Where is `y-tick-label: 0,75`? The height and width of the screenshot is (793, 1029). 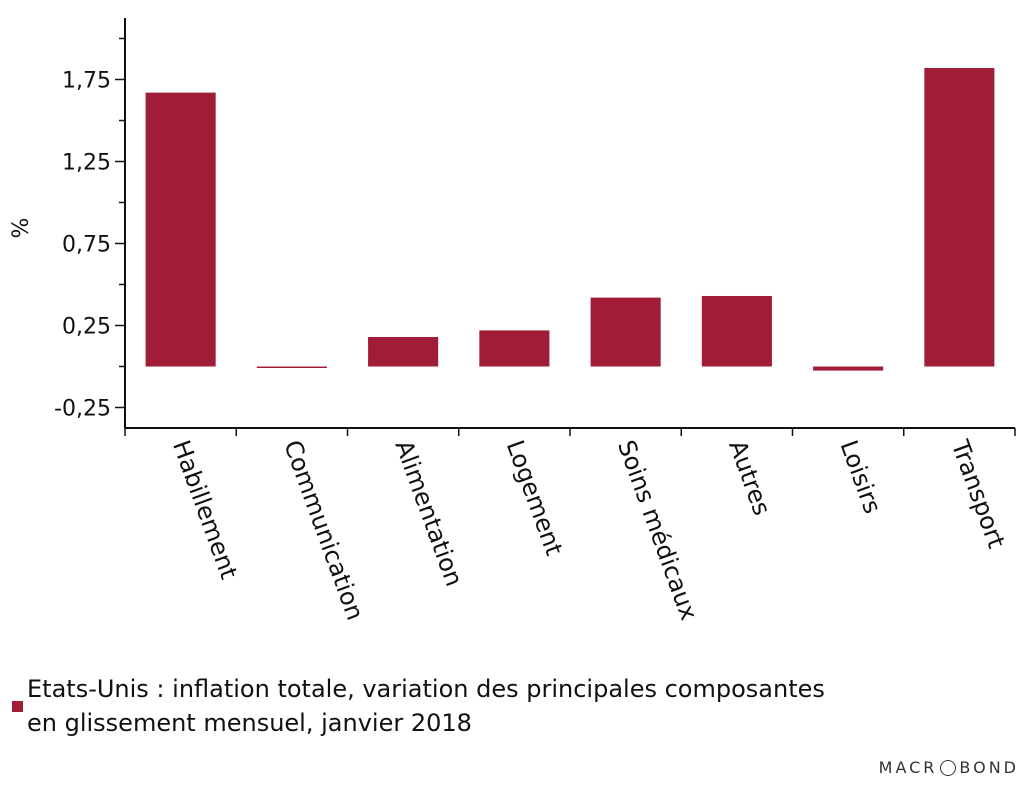
y-tick-label: 0,75 is located at coordinates (86, 245).